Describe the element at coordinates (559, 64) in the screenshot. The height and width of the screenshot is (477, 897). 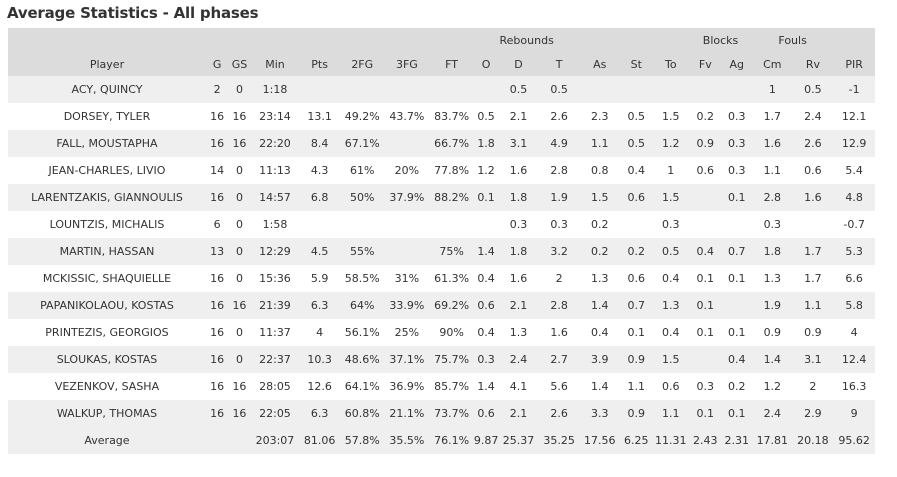
I see `column-header-t: T` at that location.